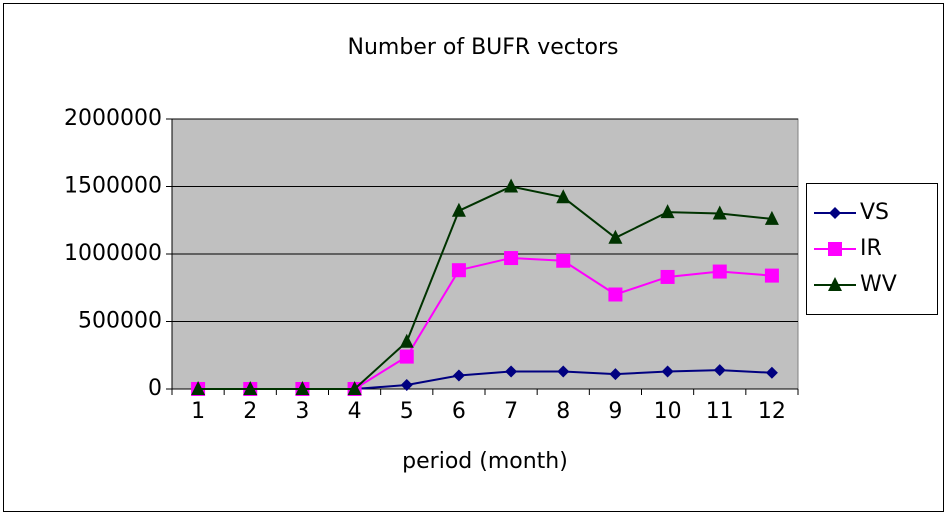 The height and width of the screenshot is (515, 948). What do you see at coordinates (563, 411) in the screenshot?
I see `x-tick-label: 8` at bounding box center [563, 411].